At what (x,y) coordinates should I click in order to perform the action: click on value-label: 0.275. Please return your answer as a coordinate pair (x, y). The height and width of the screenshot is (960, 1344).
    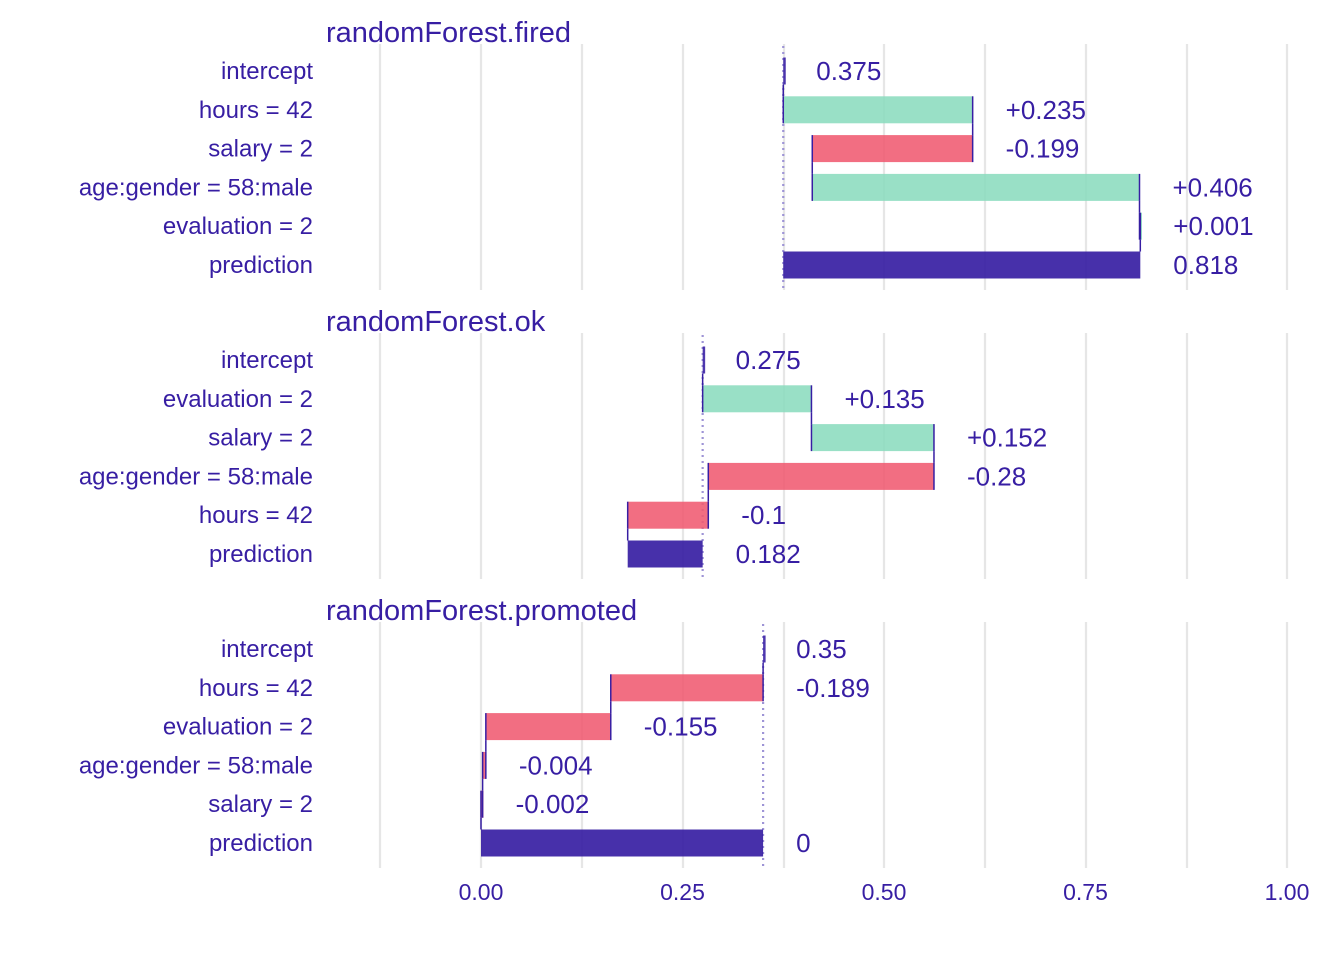
    Looking at the image, I should click on (768, 360).